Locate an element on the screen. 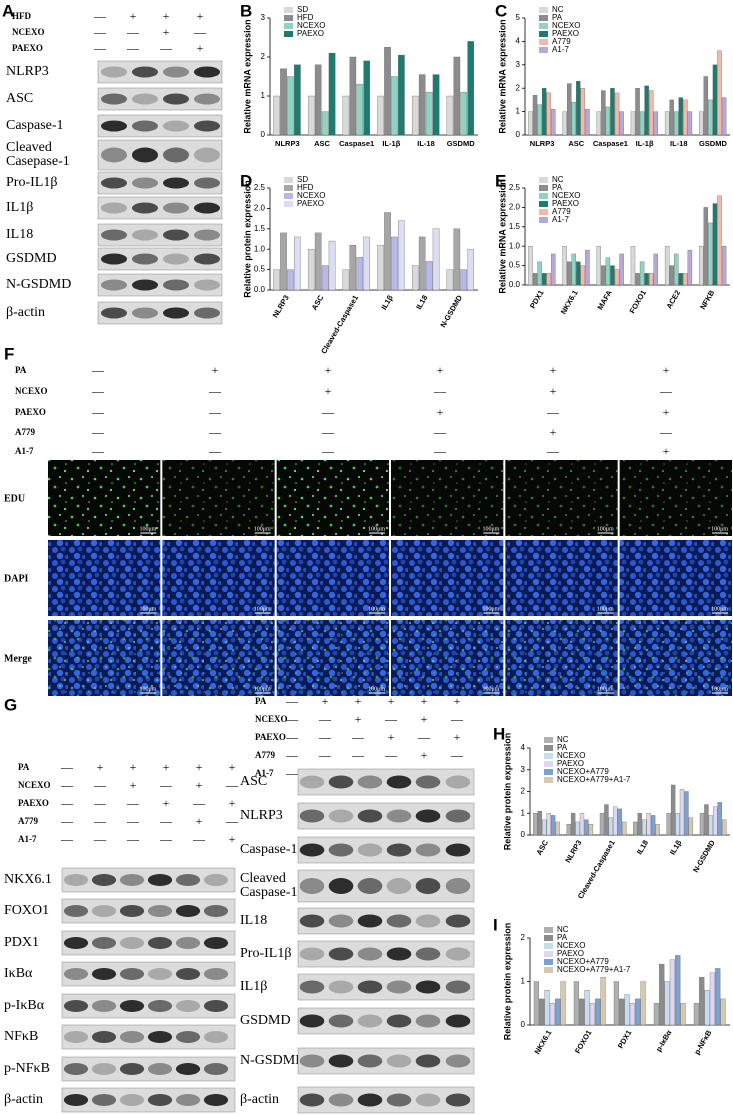  x-tick-label: NLRP3 is located at coordinates (573, 851).